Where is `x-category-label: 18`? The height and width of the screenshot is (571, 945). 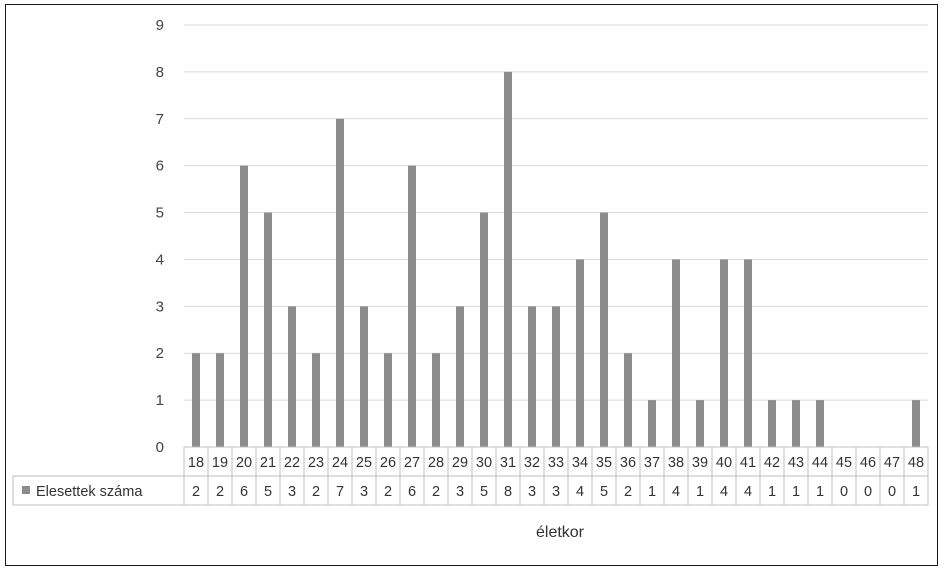 x-category-label: 18 is located at coordinates (196, 463).